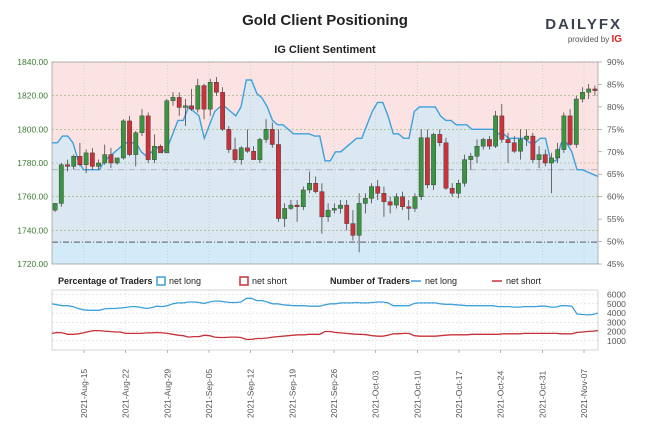 The height and width of the screenshot is (433, 650). Describe the element at coordinates (325, 20) in the screenshot. I see `chart-title: Gold Client Positioning` at that location.